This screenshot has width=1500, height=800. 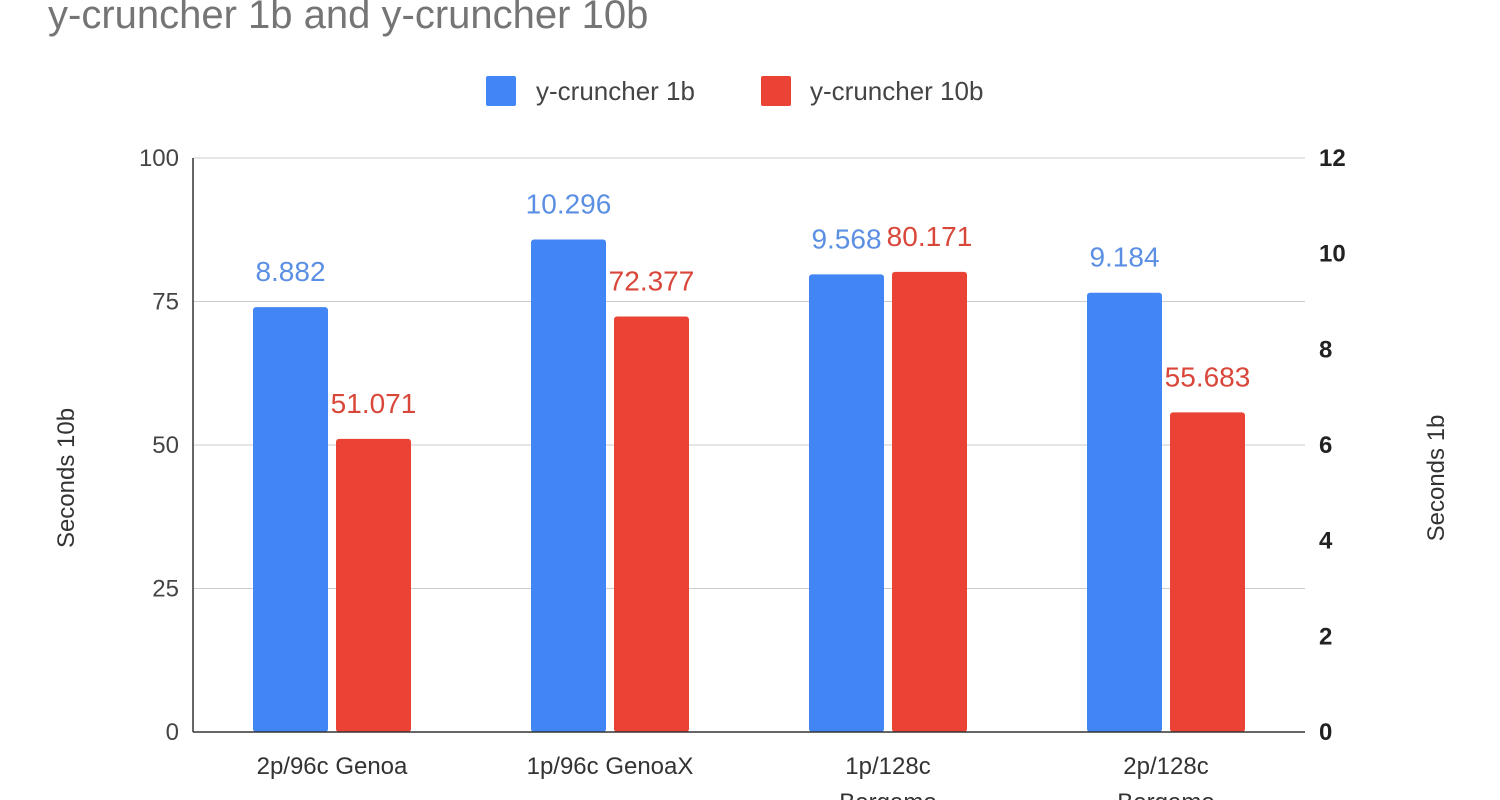 I want to click on legend: y-cruncher 1b y-cruncher 10b, so click(x=734, y=91).